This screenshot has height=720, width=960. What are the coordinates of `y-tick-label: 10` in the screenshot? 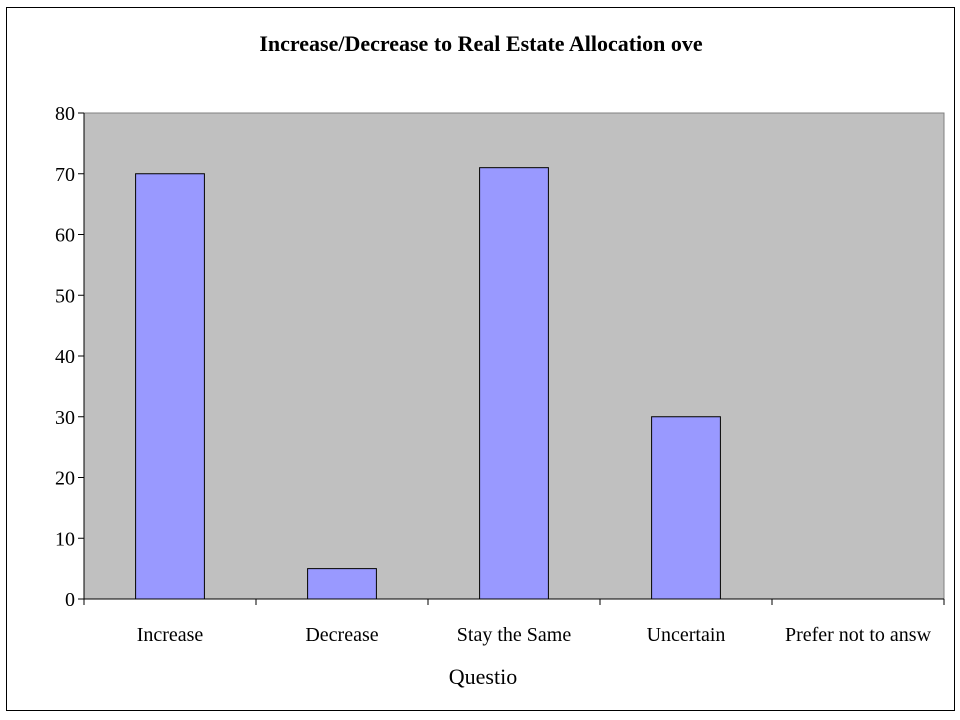 It's located at (65, 539).